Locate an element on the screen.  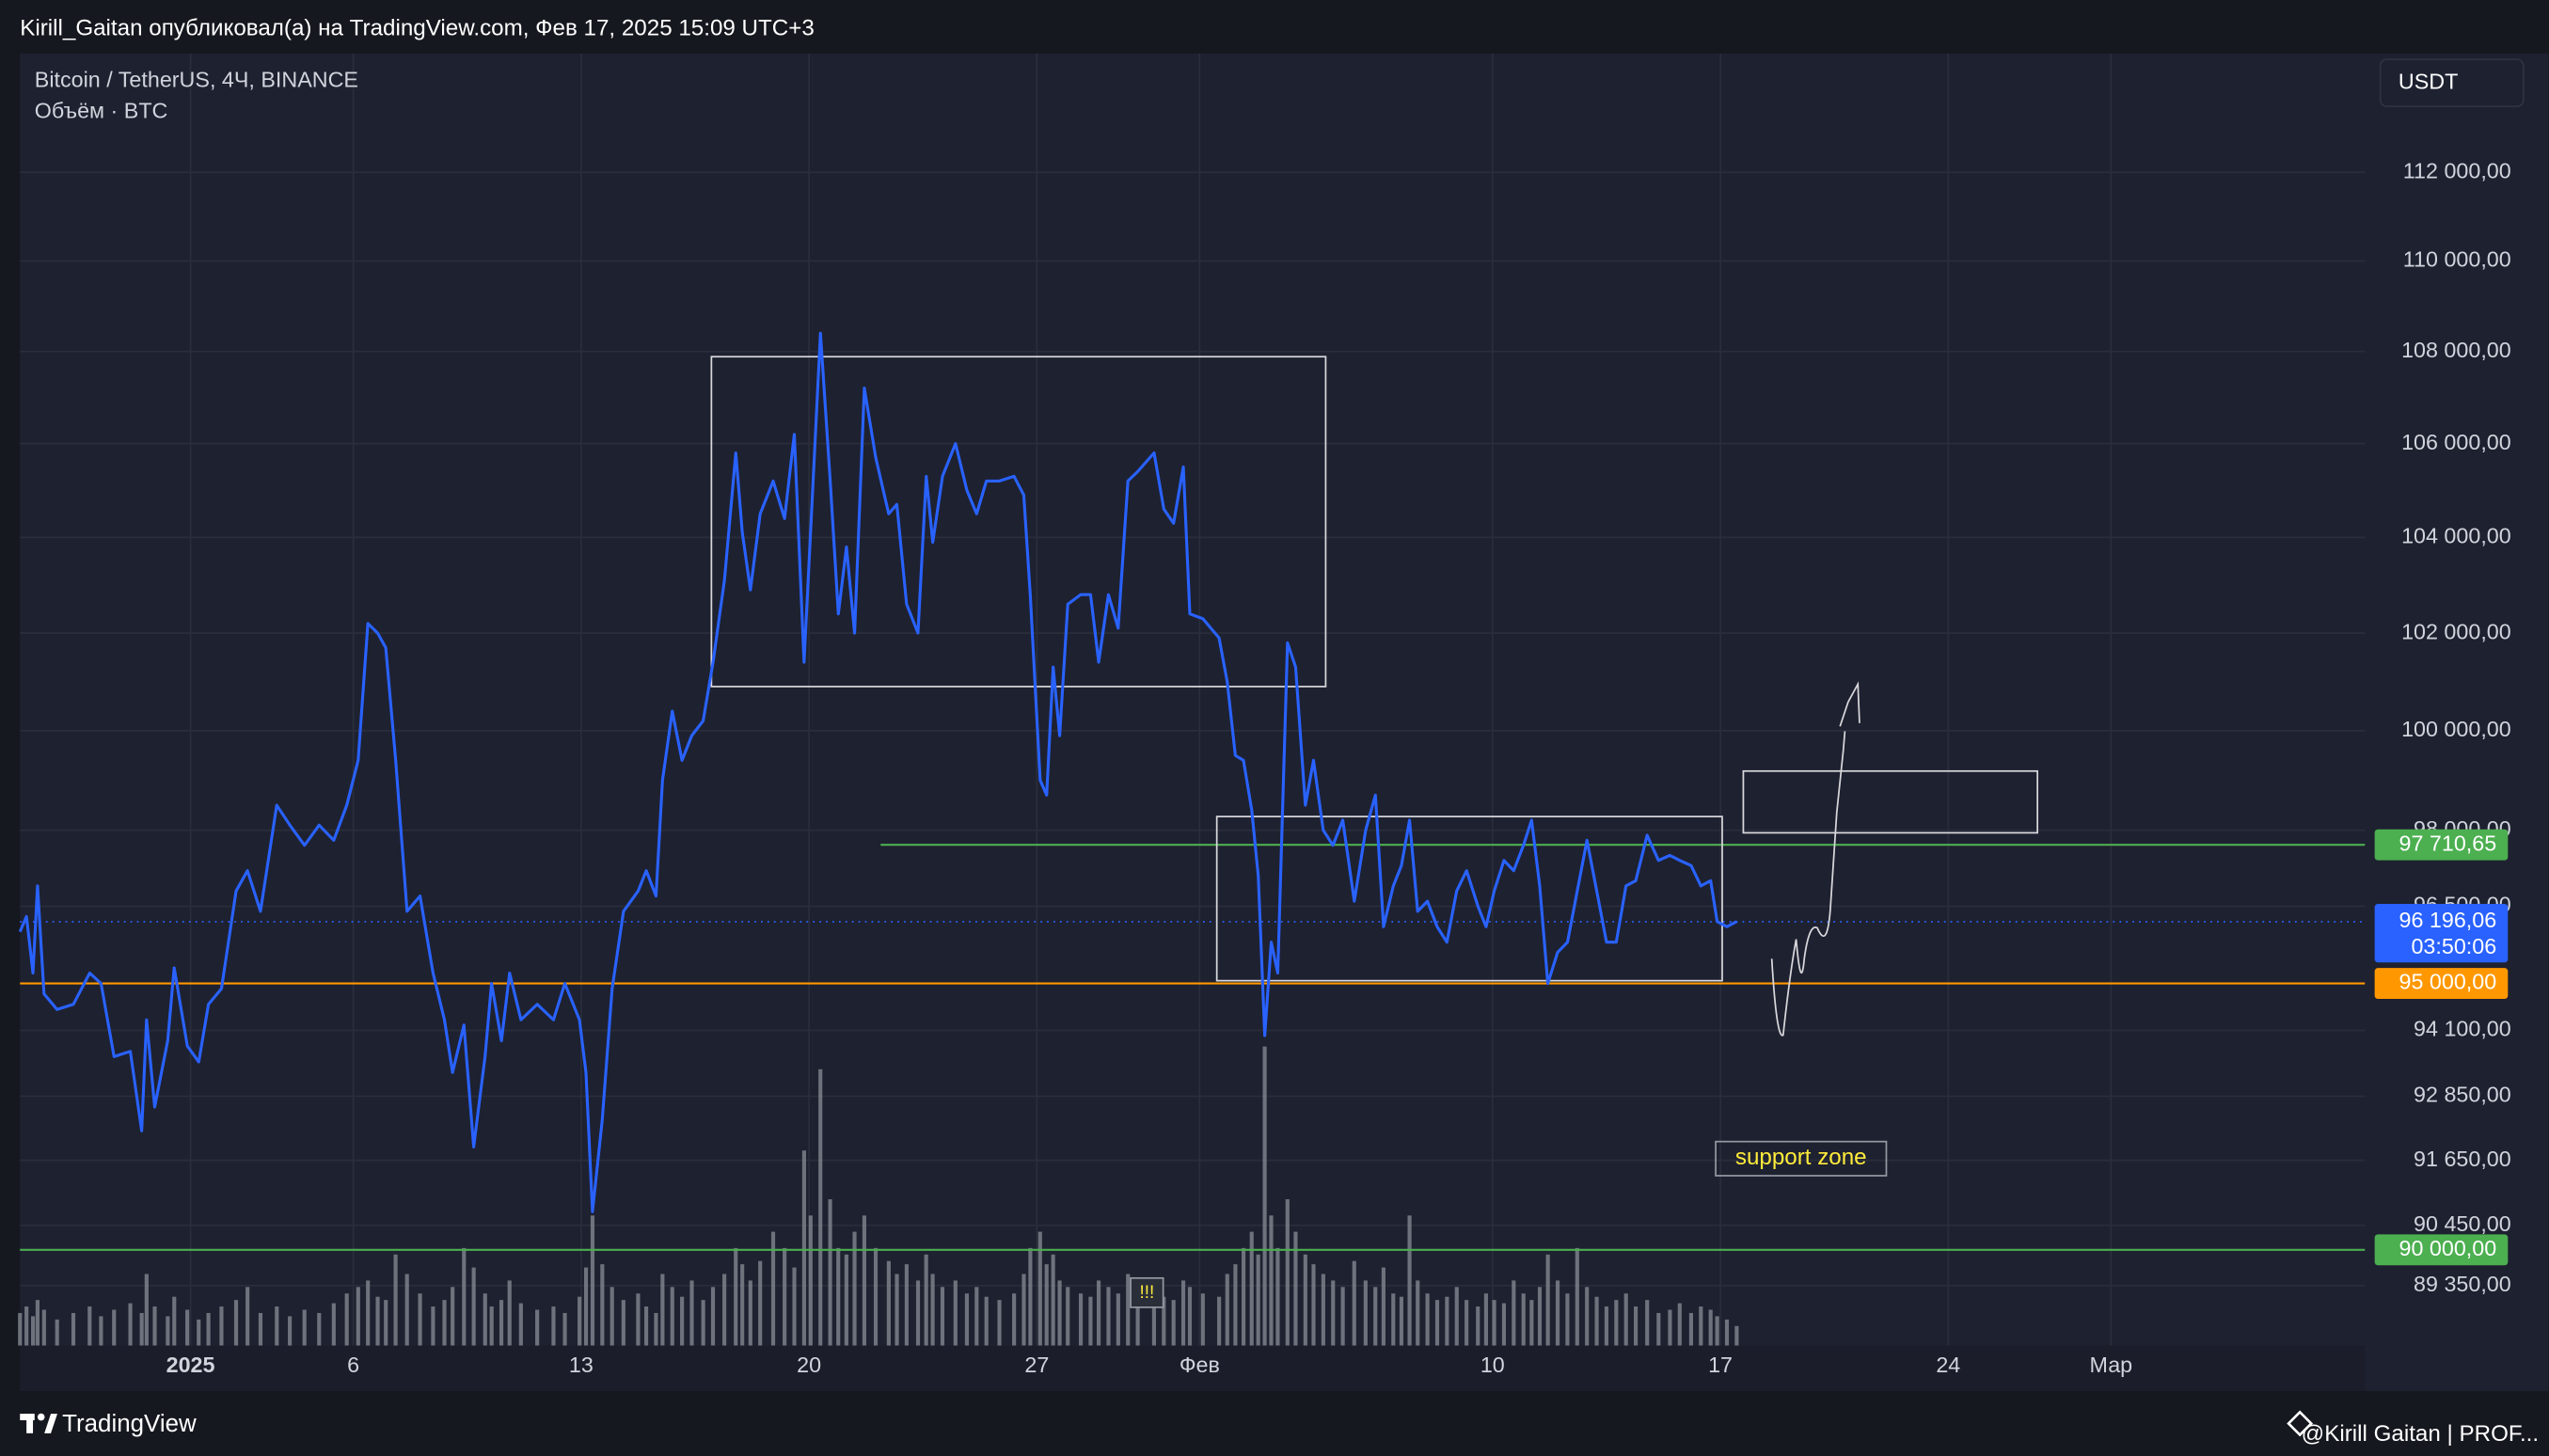
chart-title: Bitcoin / TetherUS, 4Ч, BINANCE is located at coordinates (196, 80).